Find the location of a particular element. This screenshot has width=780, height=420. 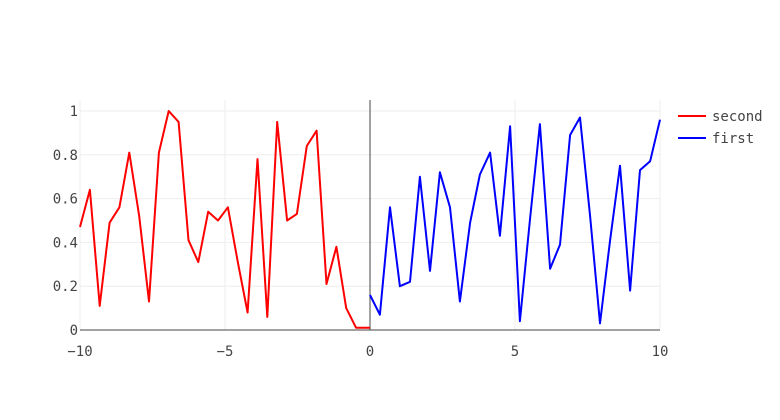

legend-label: second is located at coordinates (737, 117).